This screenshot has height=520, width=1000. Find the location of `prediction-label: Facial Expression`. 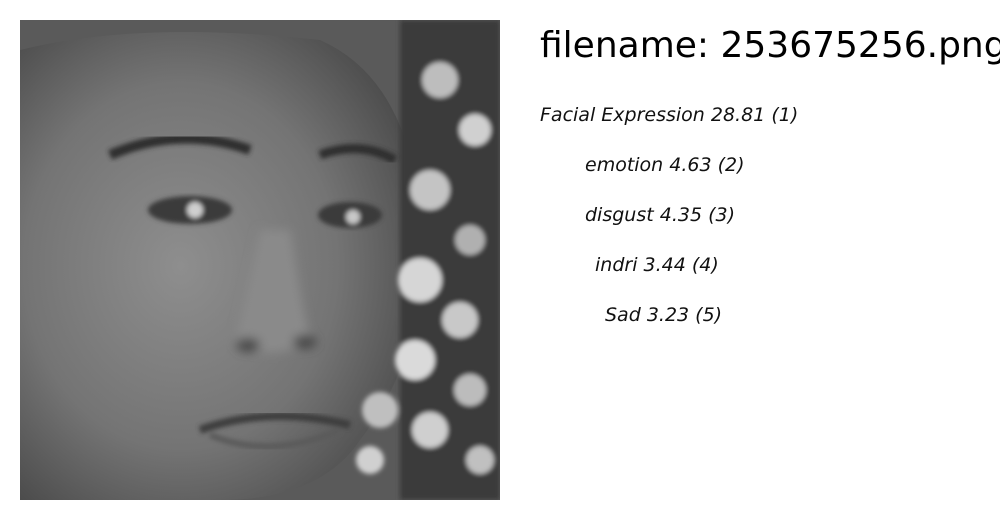

prediction-label: Facial Expression is located at coordinates (622, 115).